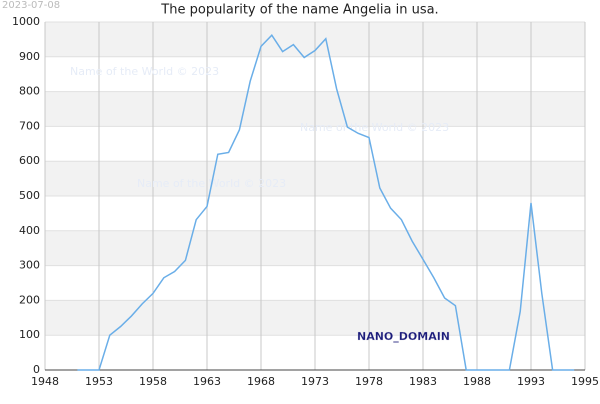 The height and width of the screenshot is (404, 600). Describe the element at coordinates (29, 160) in the screenshot. I see `y-tick-label: 600` at that location.